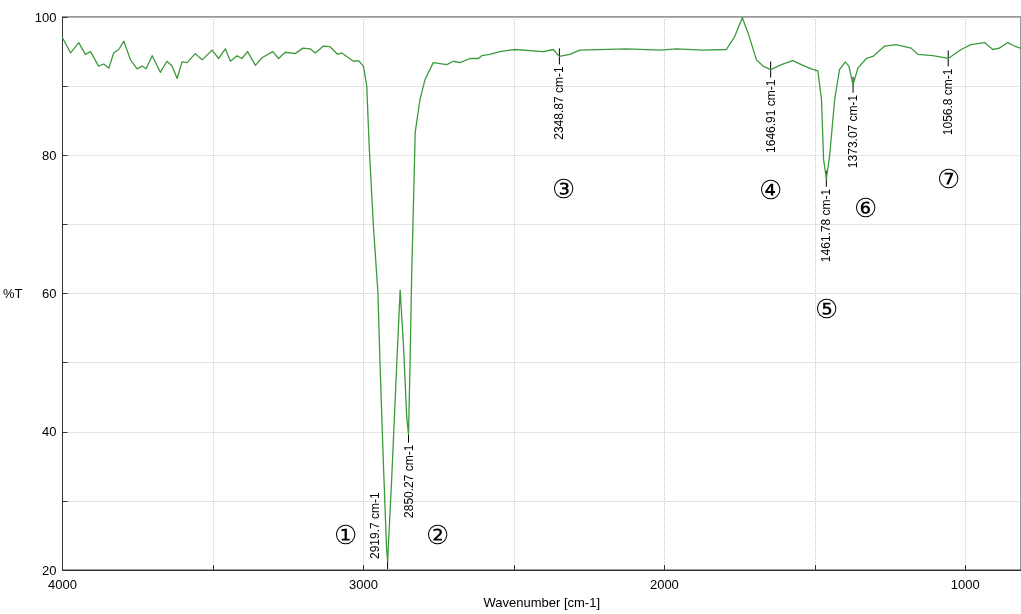  Describe the element at coordinates (408, 481) in the screenshot. I see `annotation: 2850.27 cm-1` at that location.